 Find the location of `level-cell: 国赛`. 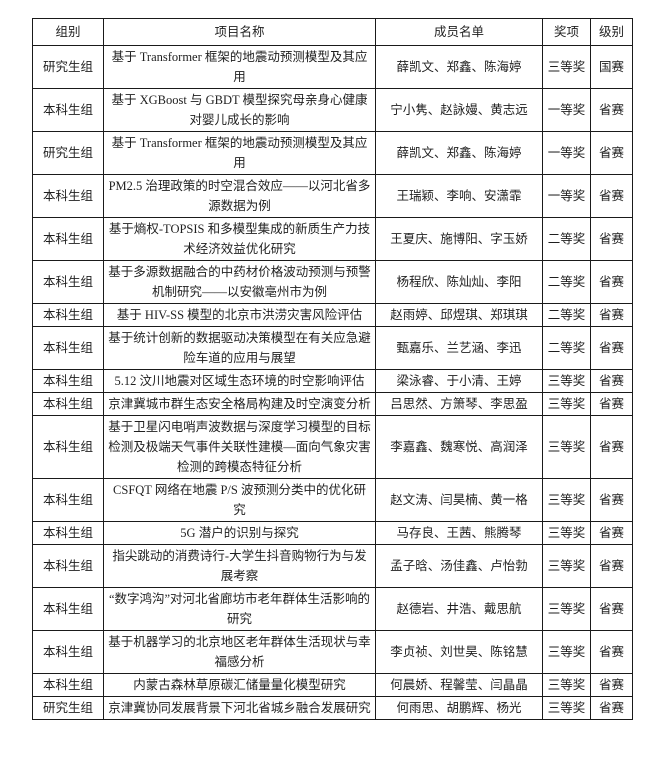

level-cell: 国赛 is located at coordinates (611, 67).